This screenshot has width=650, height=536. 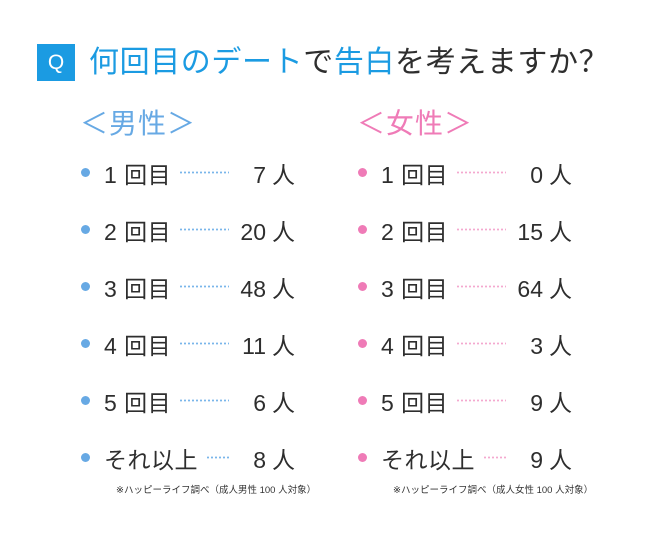 I want to click on row-count: 7, so click(x=259, y=174).